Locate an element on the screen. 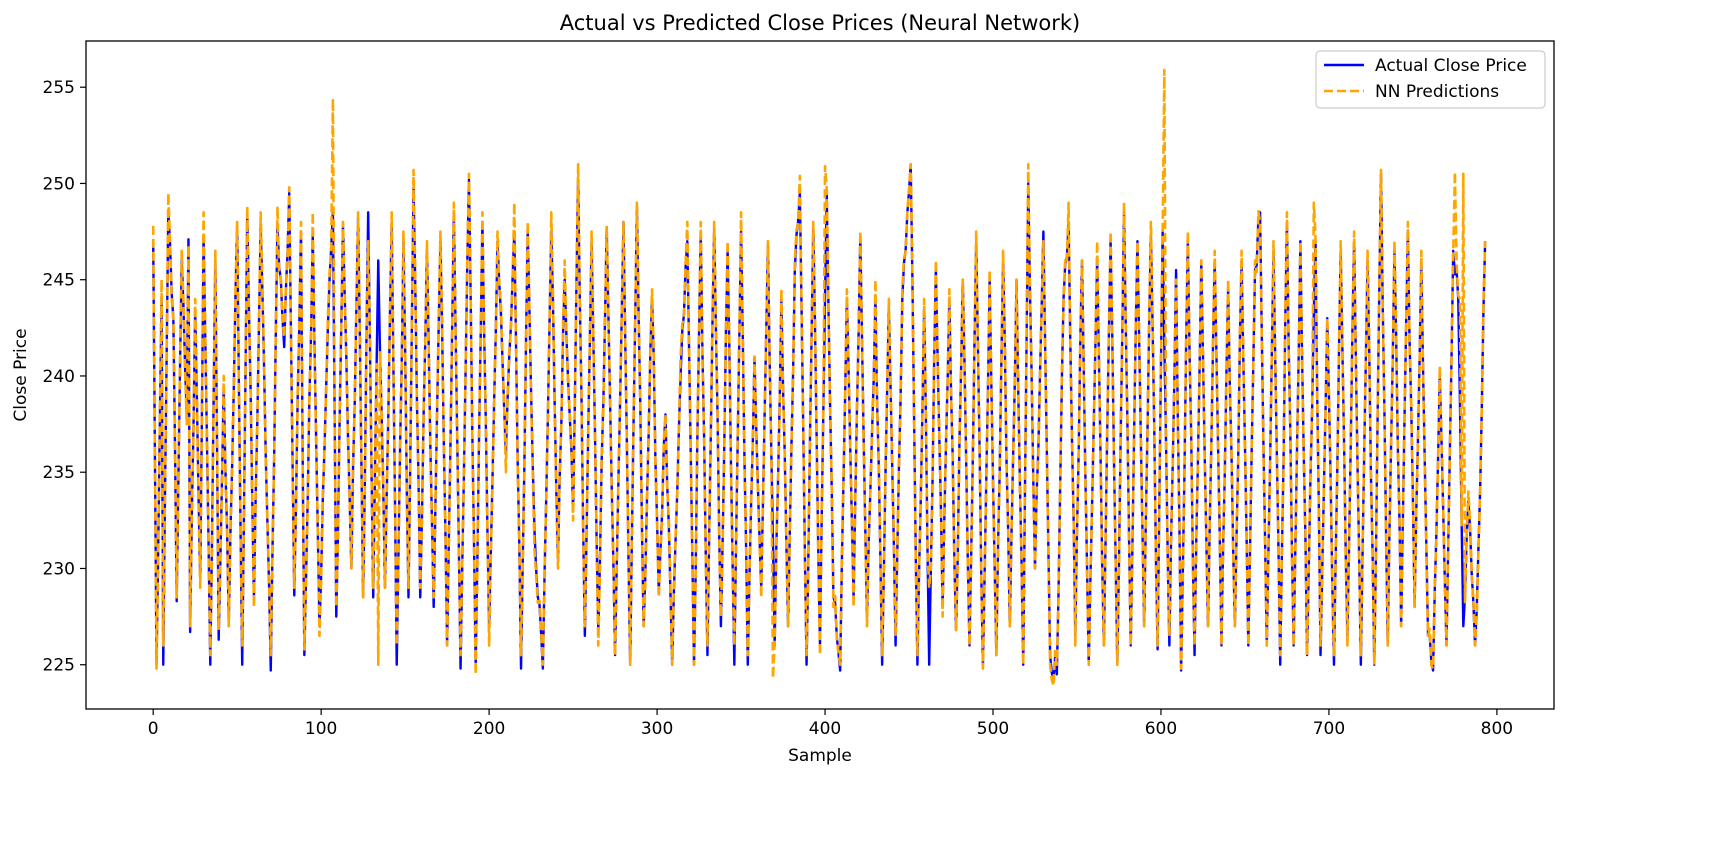 This screenshot has width=1713, height=849. x-tick-label: 500 is located at coordinates (993, 729).